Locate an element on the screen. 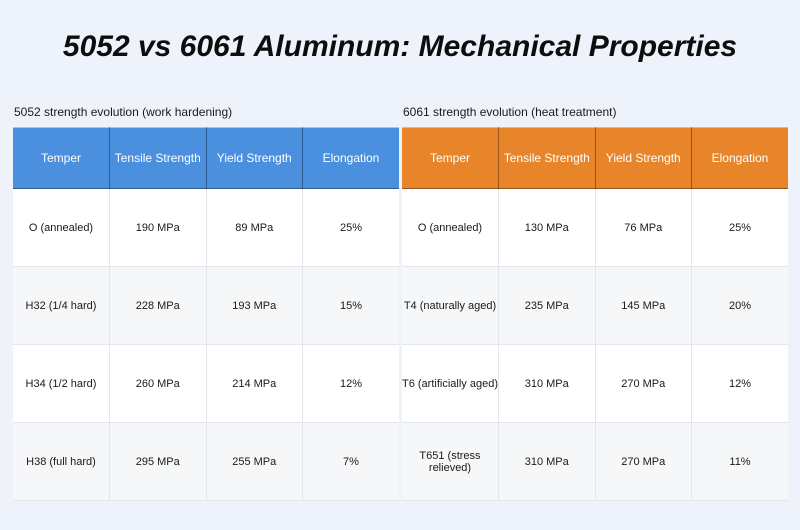 The image size is (800, 530). cell-temper: H34 (1/2 hard) is located at coordinates (61, 383).